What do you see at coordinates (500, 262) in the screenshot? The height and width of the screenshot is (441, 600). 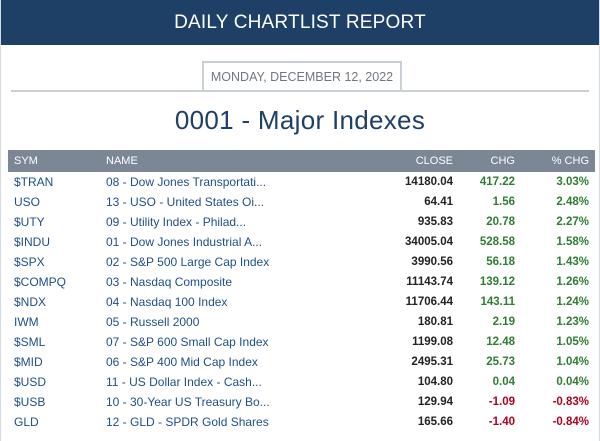 I see `change-value: 56.18` at bounding box center [500, 262].